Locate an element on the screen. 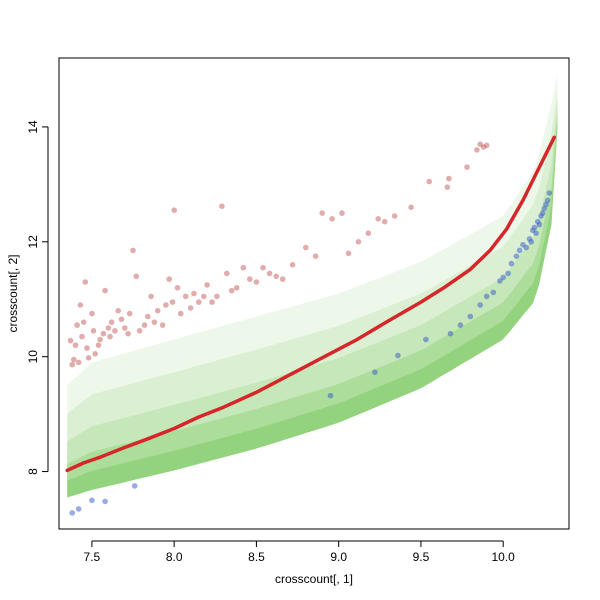 This screenshot has height=600, width=600. x-tick-label: 7.5 is located at coordinates (92, 557).